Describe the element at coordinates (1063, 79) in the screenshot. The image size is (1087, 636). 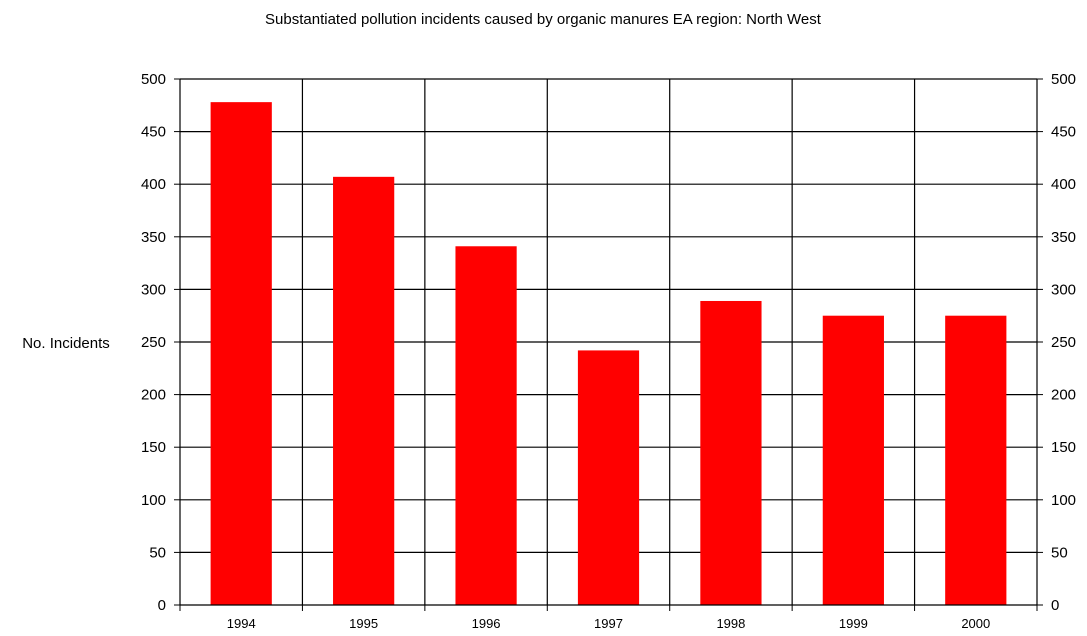
I see `y-tick-label-right: 500` at that location.